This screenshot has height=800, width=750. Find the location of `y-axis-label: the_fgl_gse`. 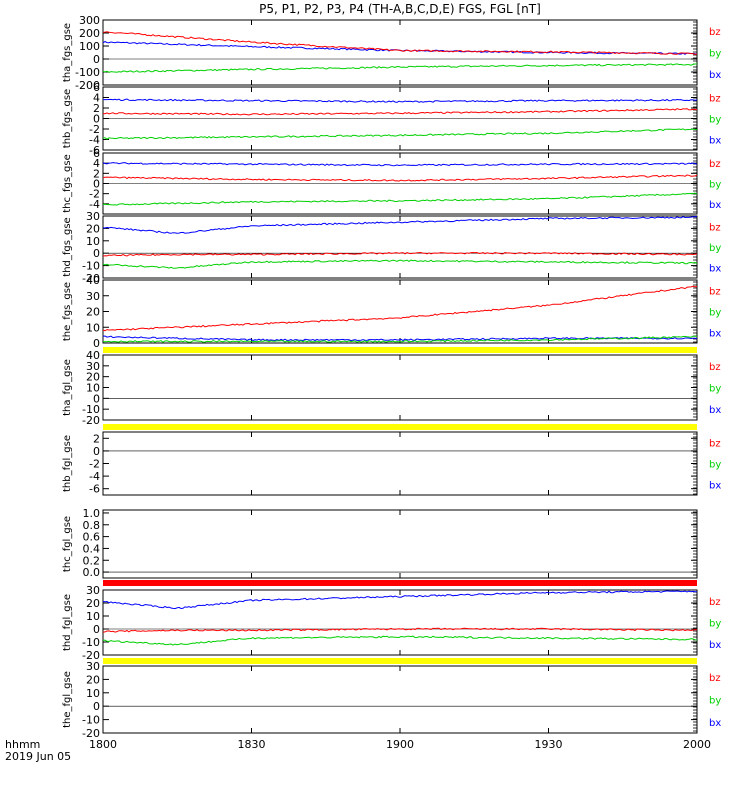

y-axis-label: the_fgl_gse is located at coordinates (67, 699).